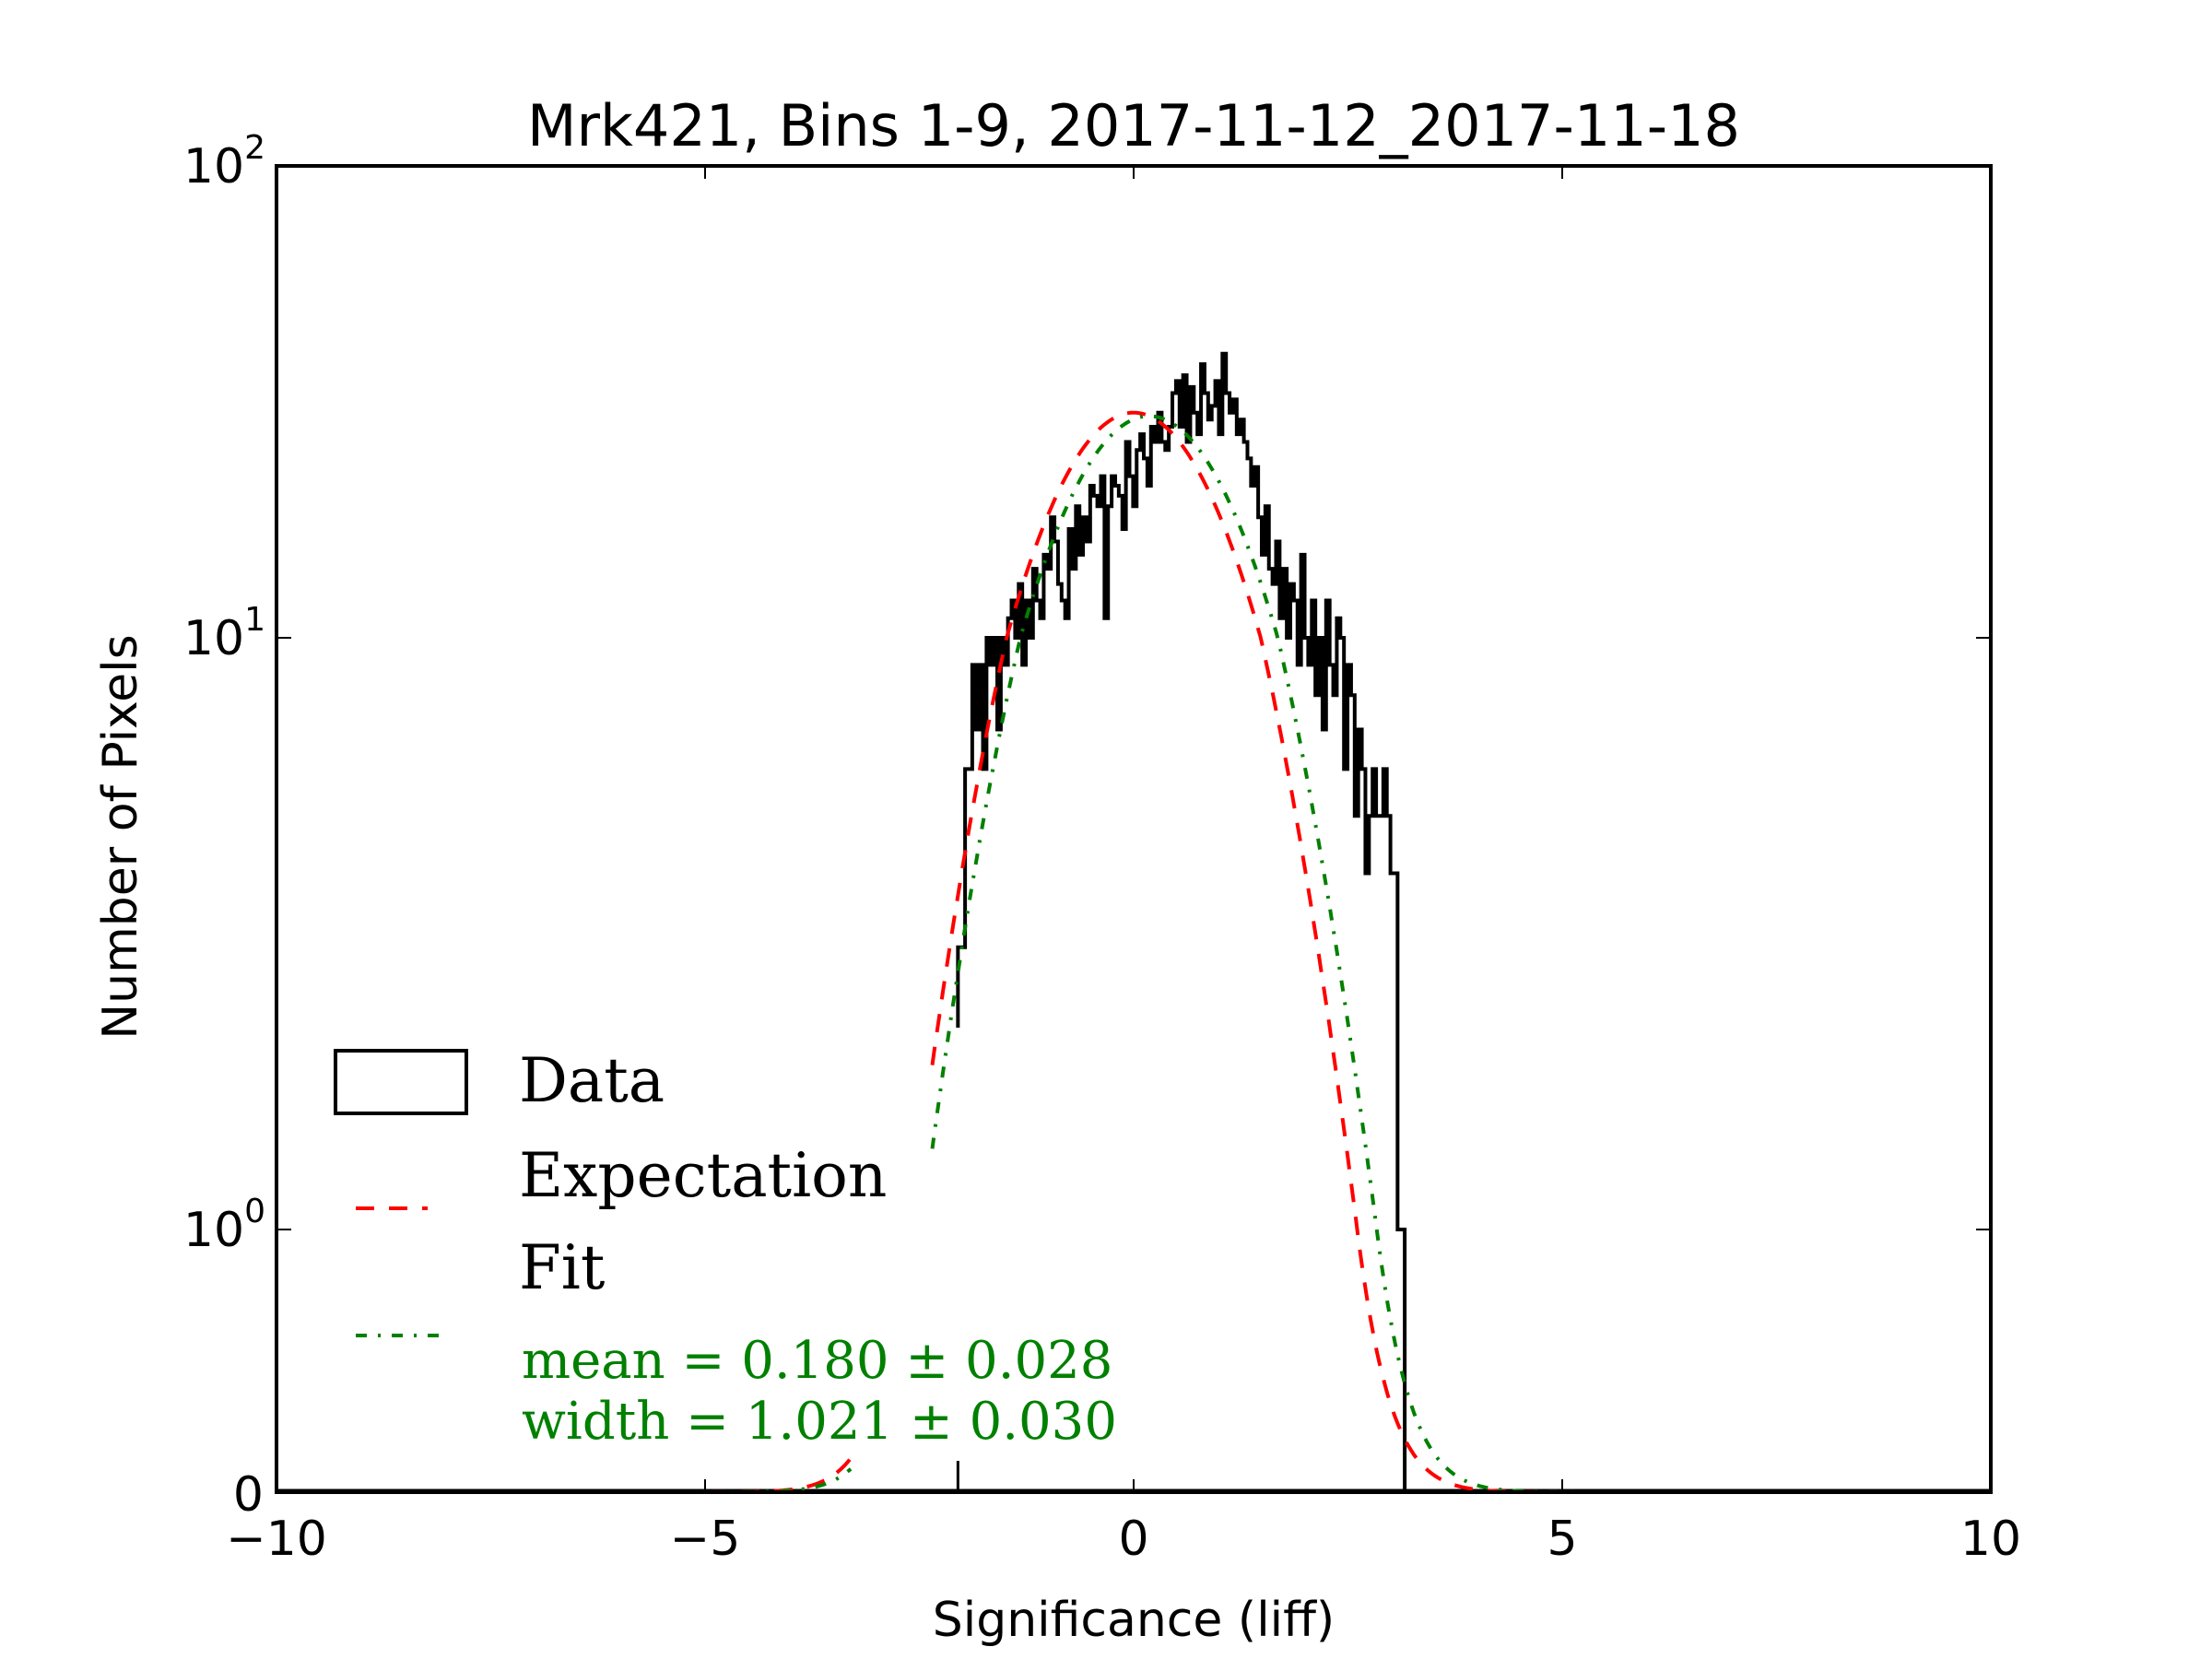 The width and height of the screenshot is (2212, 1659). I want to click on x-tick-label: −5, so click(705, 1539).